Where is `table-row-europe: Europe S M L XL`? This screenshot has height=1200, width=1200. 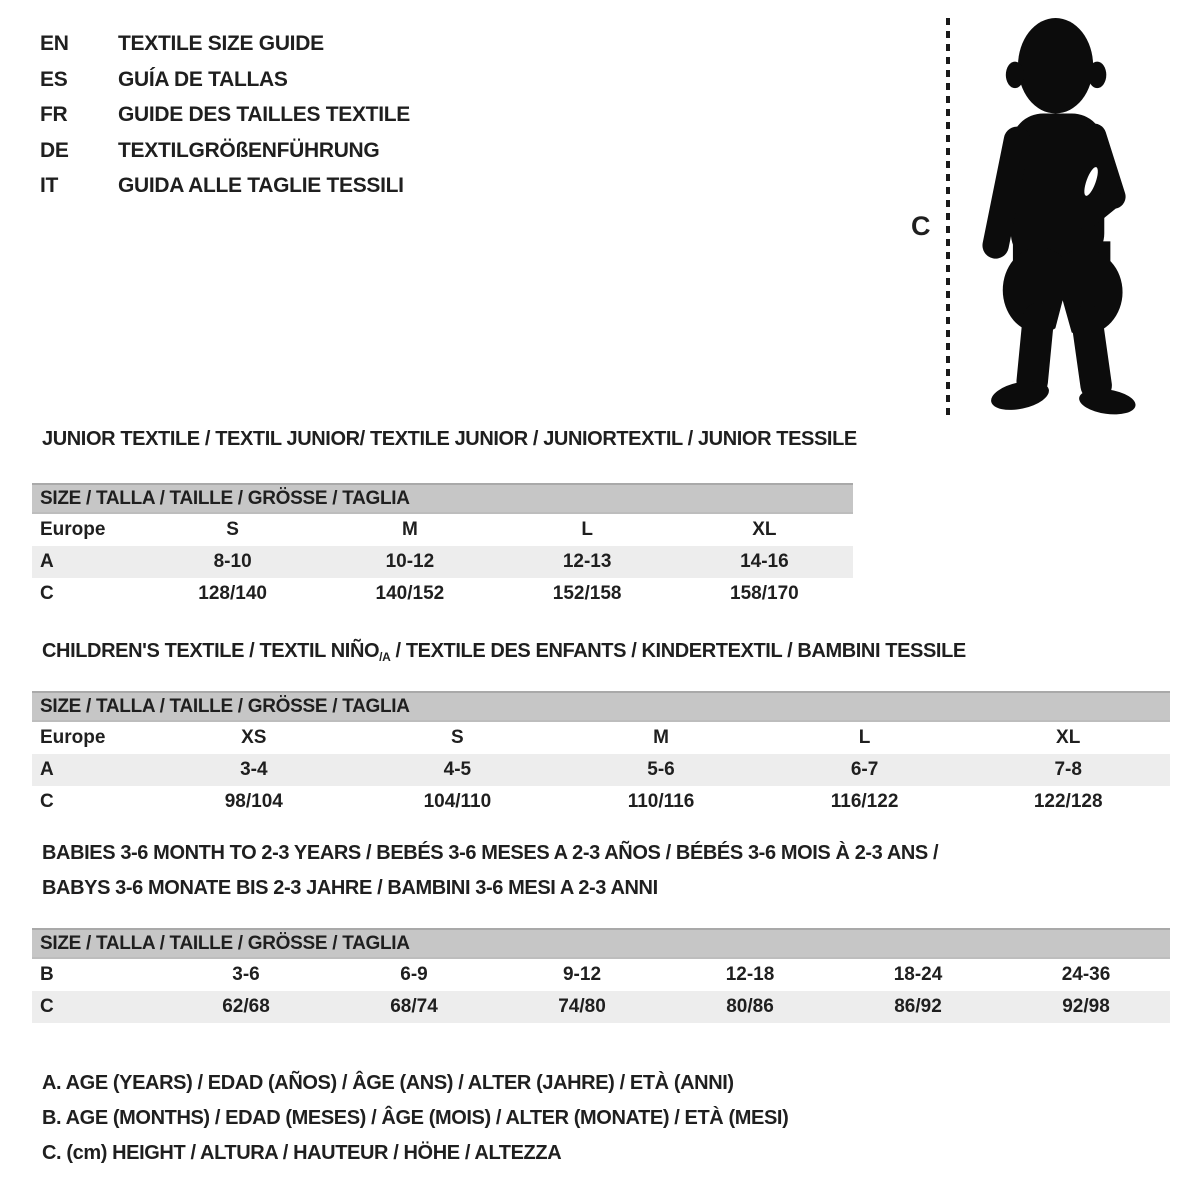 table-row-europe: Europe S M L XL is located at coordinates (442, 529).